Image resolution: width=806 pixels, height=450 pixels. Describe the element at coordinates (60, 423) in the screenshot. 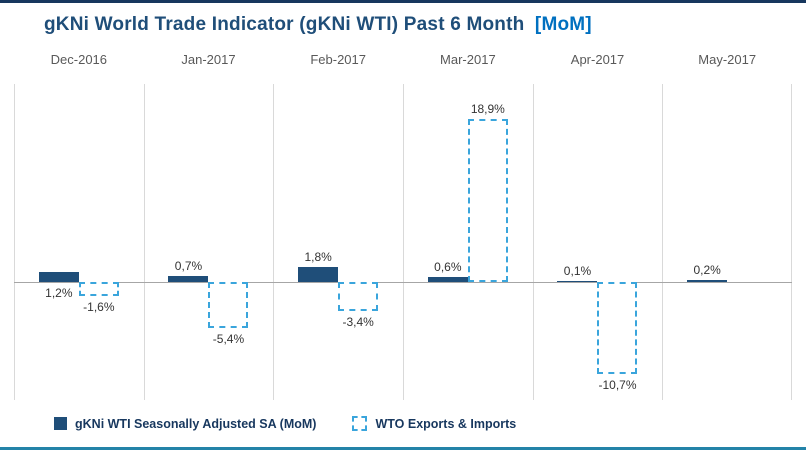

I see `legend-swatch-solid-icon` at that location.